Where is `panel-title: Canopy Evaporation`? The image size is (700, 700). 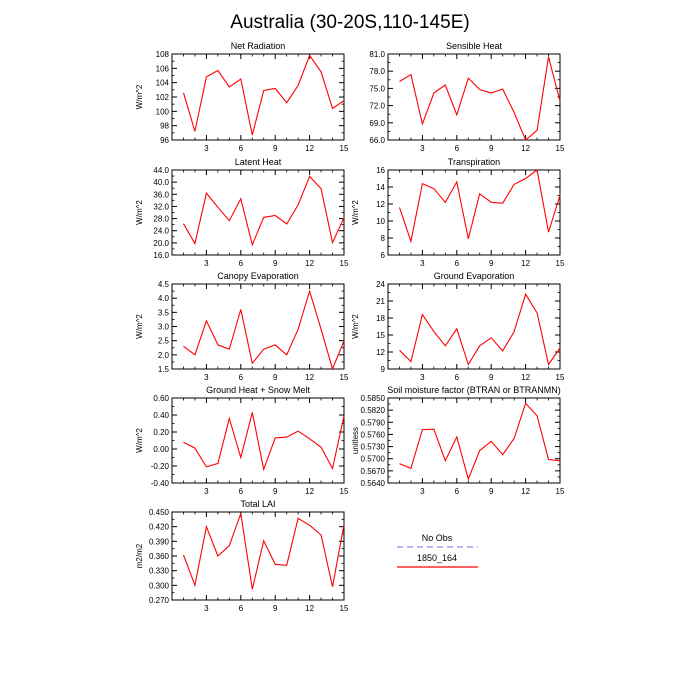 panel-title: Canopy Evaporation is located at coordinates (258, 276).